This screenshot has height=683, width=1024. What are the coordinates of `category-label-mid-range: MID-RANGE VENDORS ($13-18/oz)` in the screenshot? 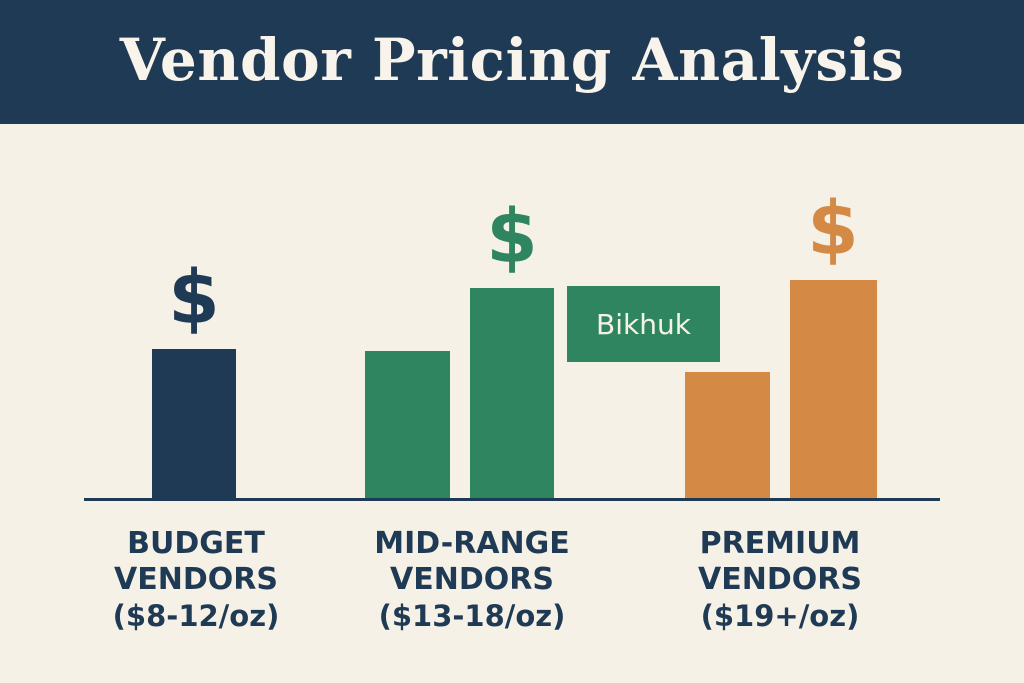 It's located at (472, 580).